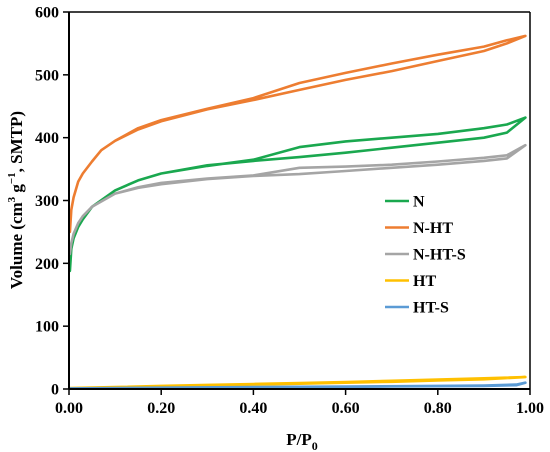  I want to click on y-axis-title-part-3: , SMTP), so click(16, 141).